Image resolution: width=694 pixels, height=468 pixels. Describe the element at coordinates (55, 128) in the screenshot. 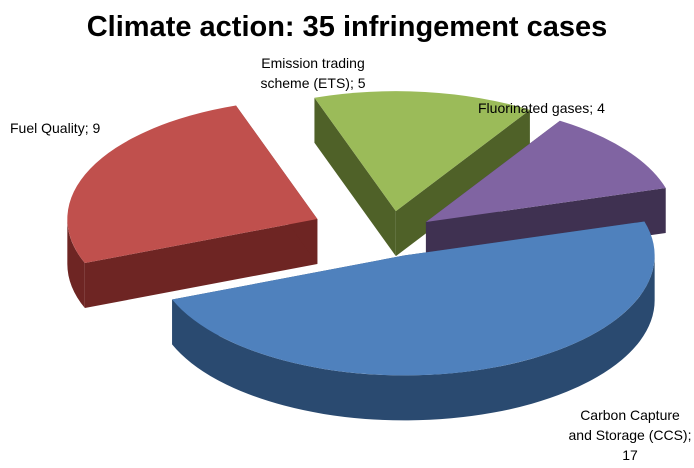

I see `data-label: Fuel Quality; 9` at that location.